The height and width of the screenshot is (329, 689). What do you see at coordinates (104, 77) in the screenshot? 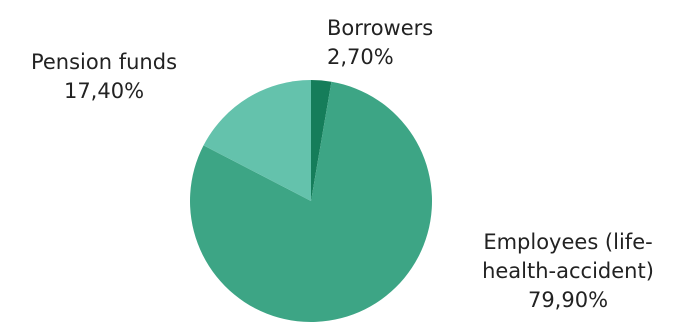
I see `slice-label-pension-funds: Pension funds 17,40%` at bounding box center [104, 77].